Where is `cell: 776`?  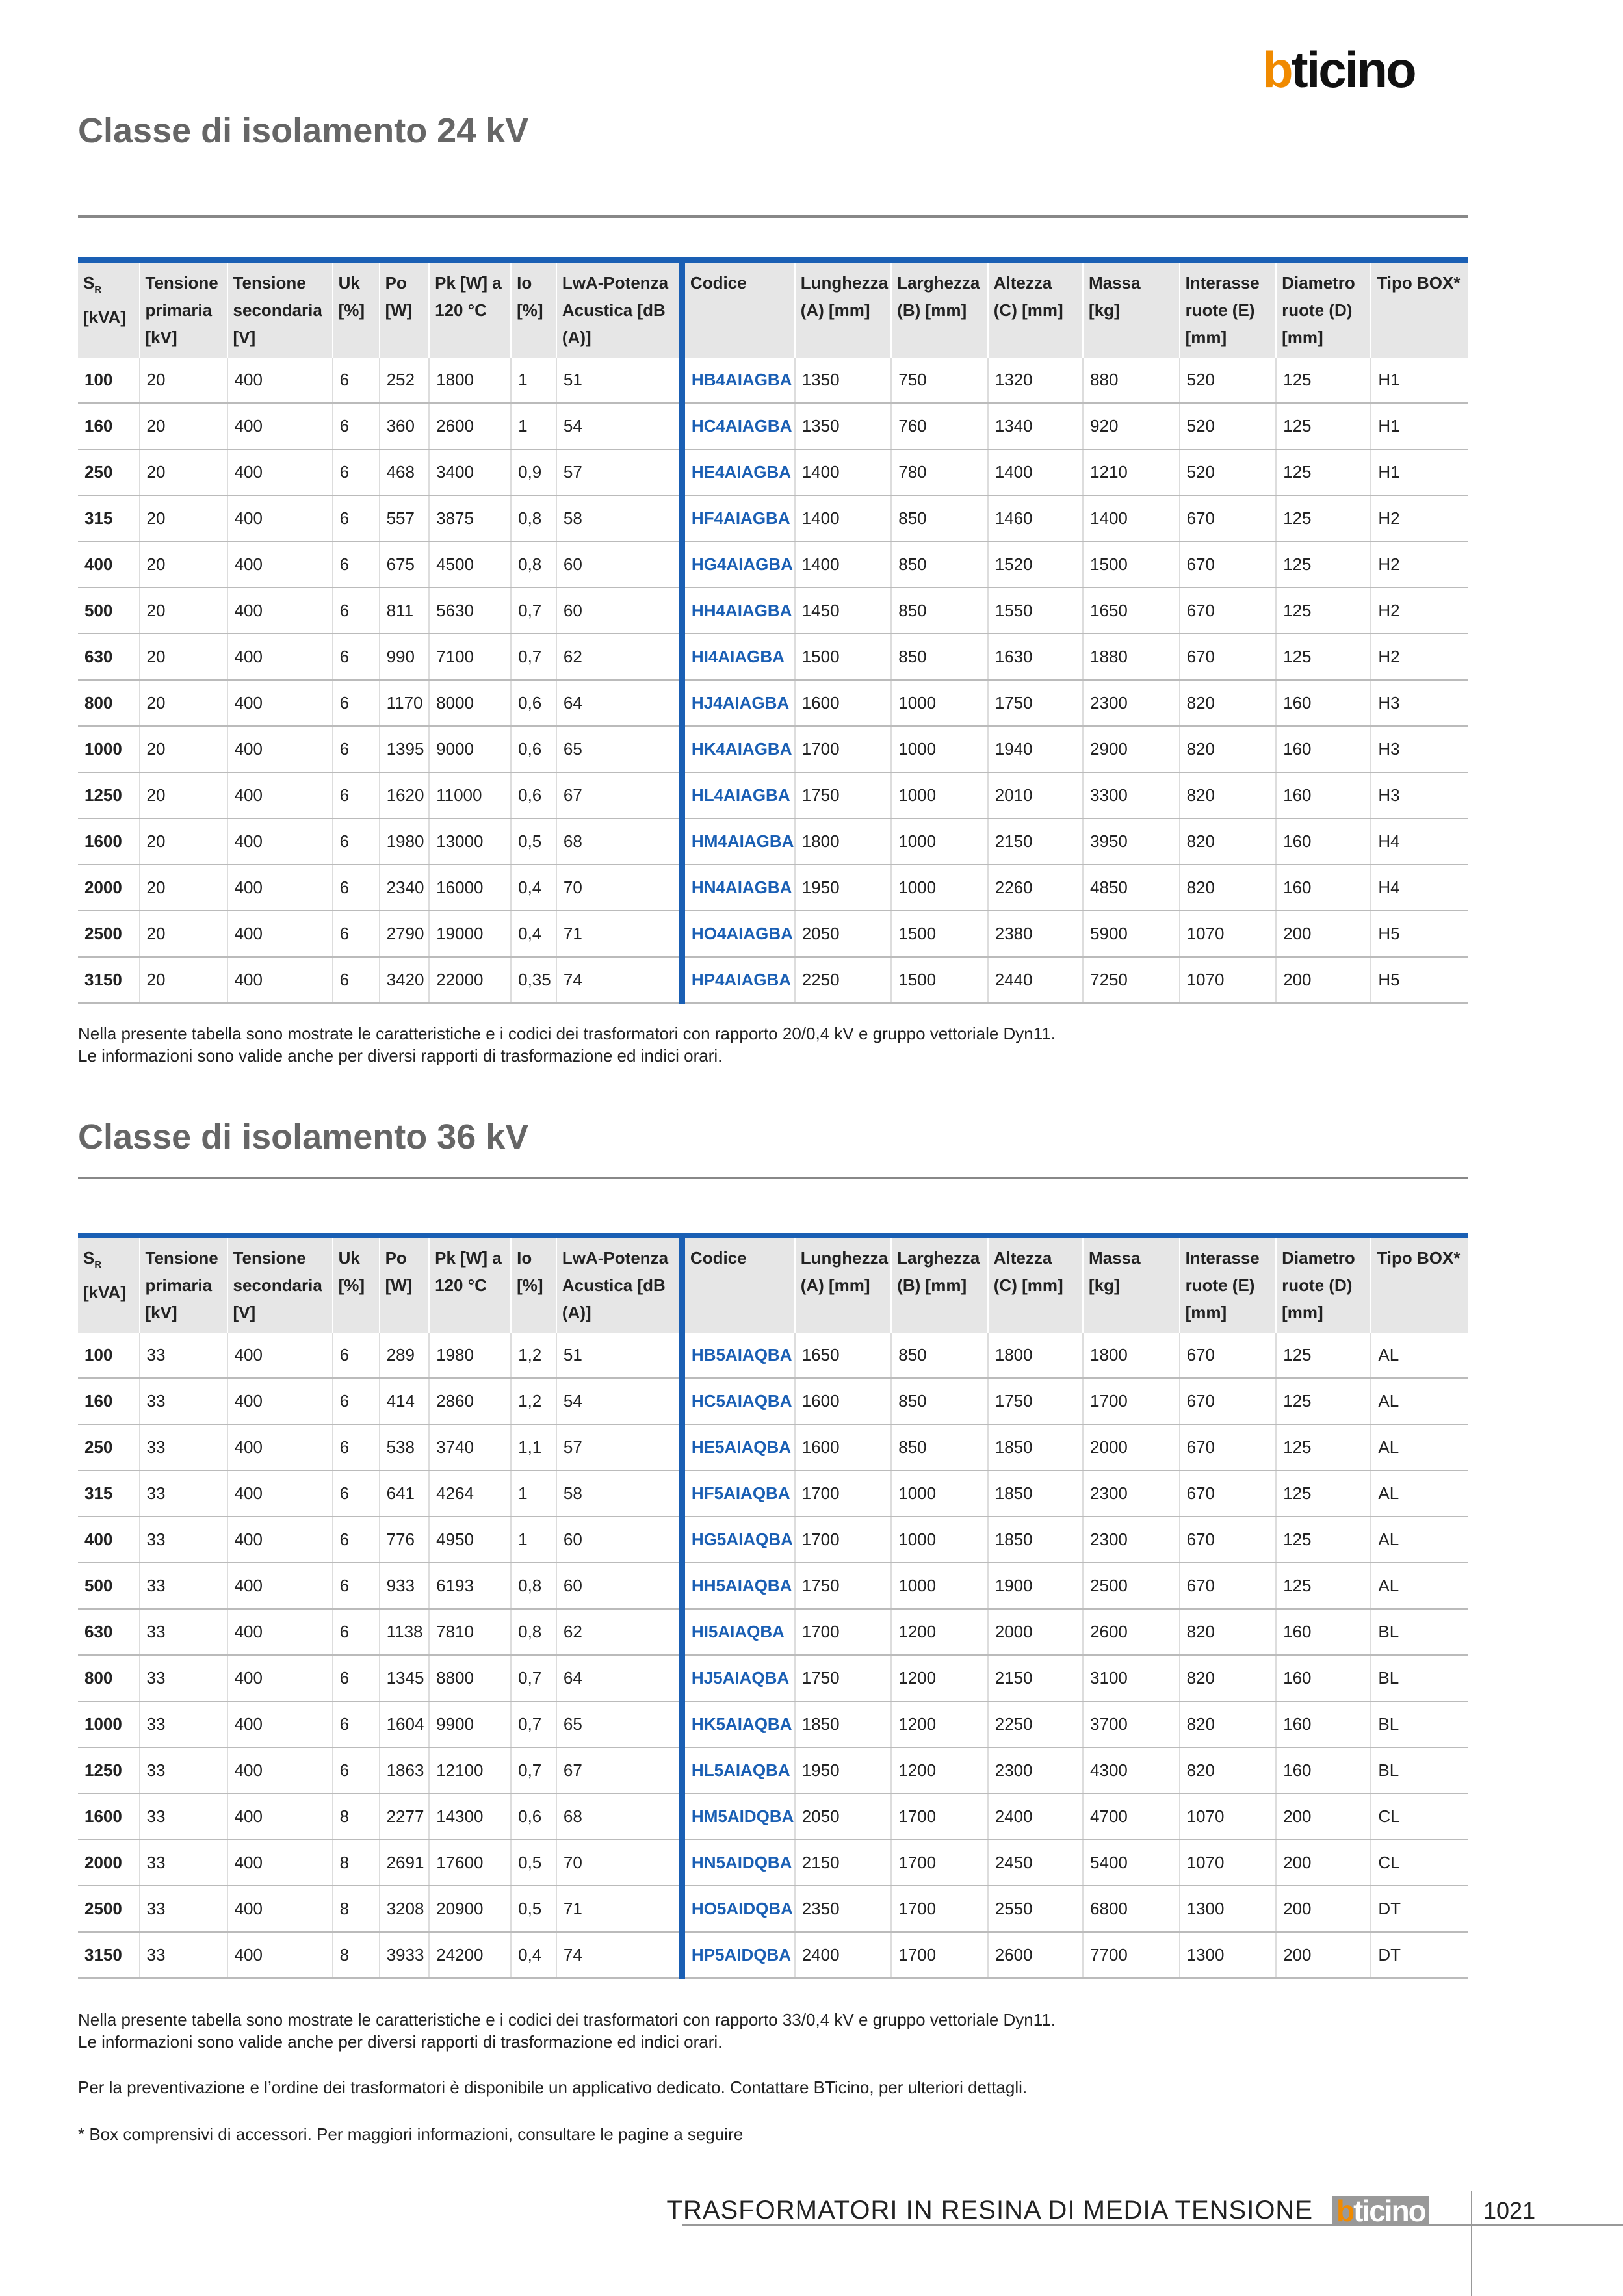 cell: 776 is located at coordinates (404, 1540).